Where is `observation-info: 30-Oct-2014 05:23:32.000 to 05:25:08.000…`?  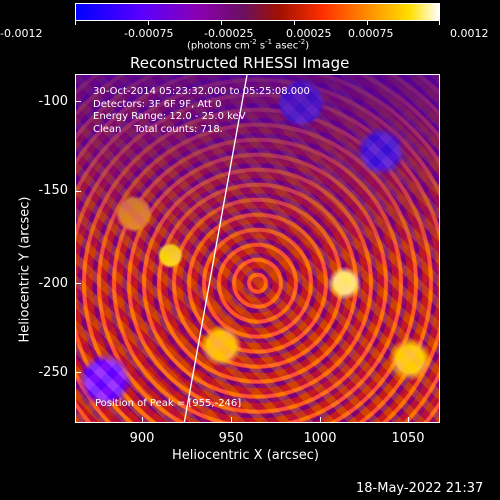 observation-info: 30-Oct-2014 05:23:32.000 to 05:25:08.000… is located at coordinates (201, 111).